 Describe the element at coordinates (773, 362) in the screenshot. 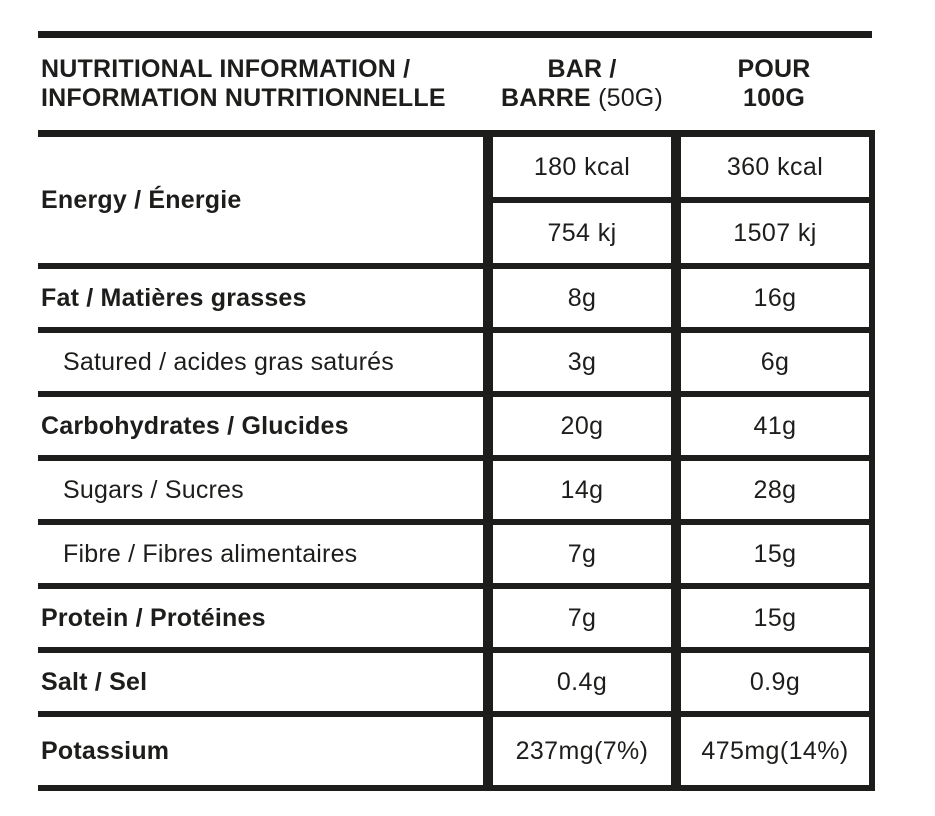

I see `cell-saturated-per100: 6g` at that location.